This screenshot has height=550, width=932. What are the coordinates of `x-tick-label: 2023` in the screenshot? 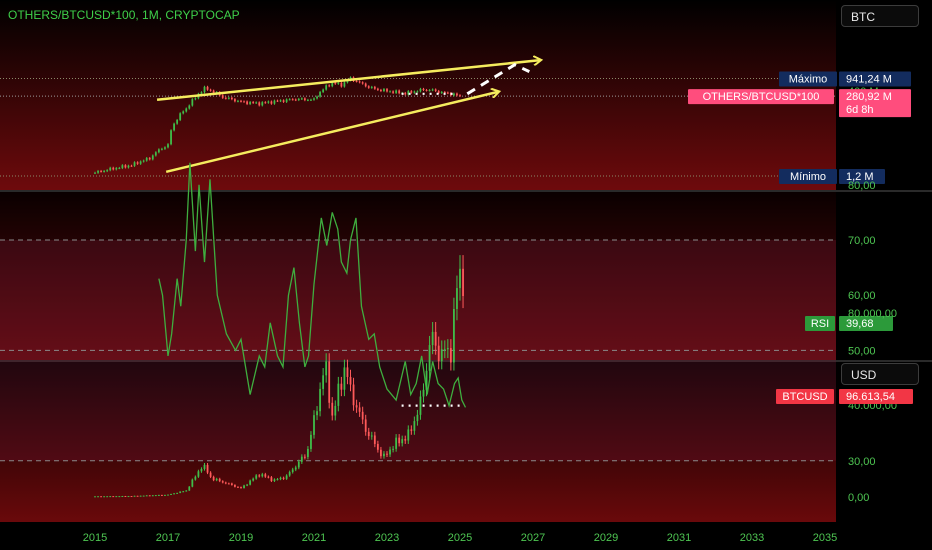 It's located at (387, 538).